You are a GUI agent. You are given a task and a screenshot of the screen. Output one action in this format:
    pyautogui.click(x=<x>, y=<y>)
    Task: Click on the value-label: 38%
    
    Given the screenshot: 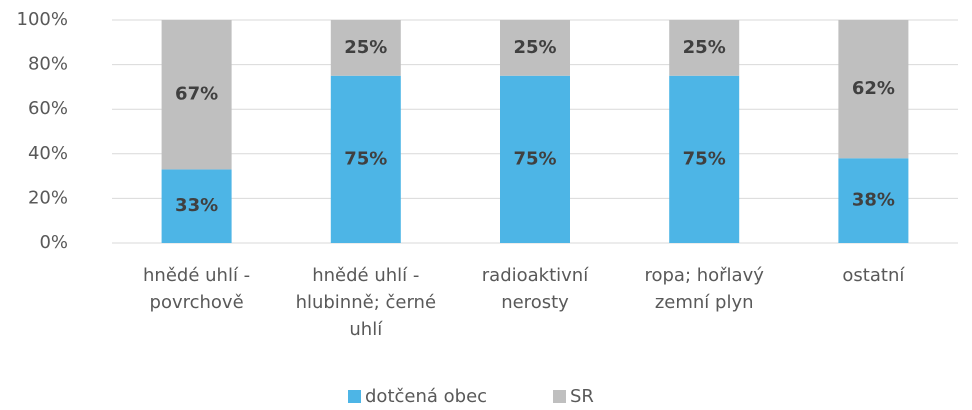 What is the action you would take?
    pyautogui.click(x=873, y=200)
    